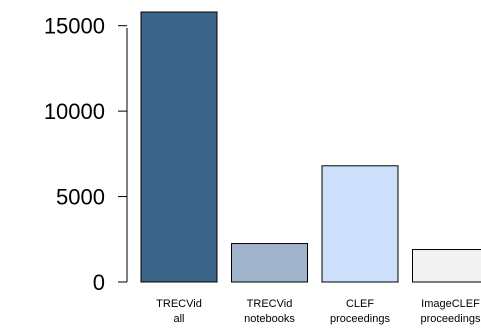  I want to click on y-tick-label: 10000, so click(74, 111).